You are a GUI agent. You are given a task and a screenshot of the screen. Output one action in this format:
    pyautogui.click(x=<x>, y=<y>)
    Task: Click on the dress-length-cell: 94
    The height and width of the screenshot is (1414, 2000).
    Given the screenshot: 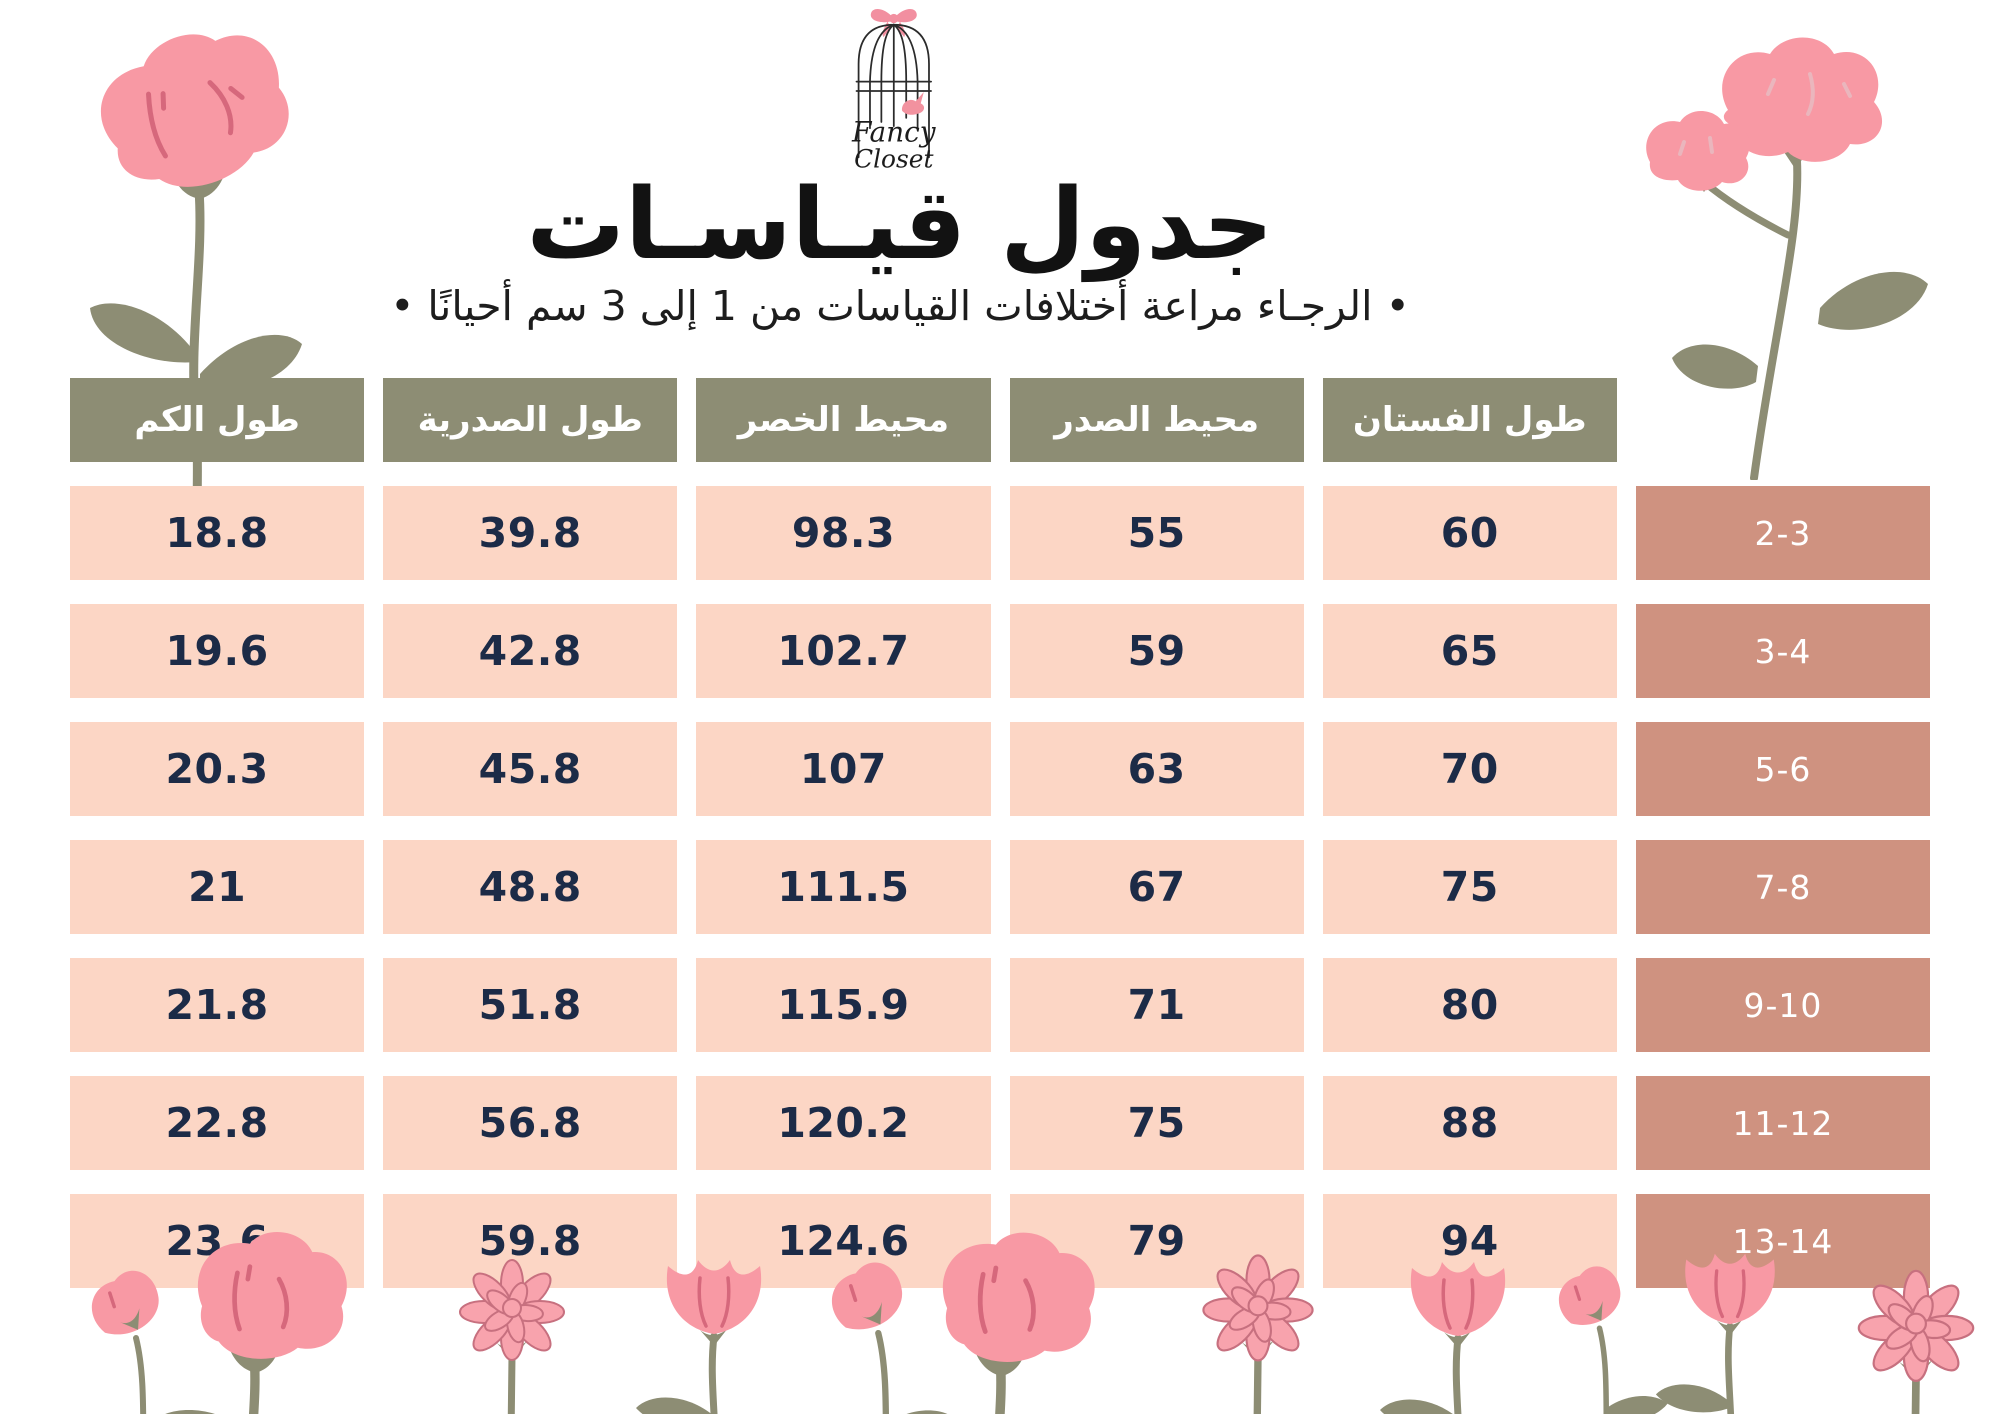 What is the action you would take?
    pyautogui.click(x=1469, y=1241)
    